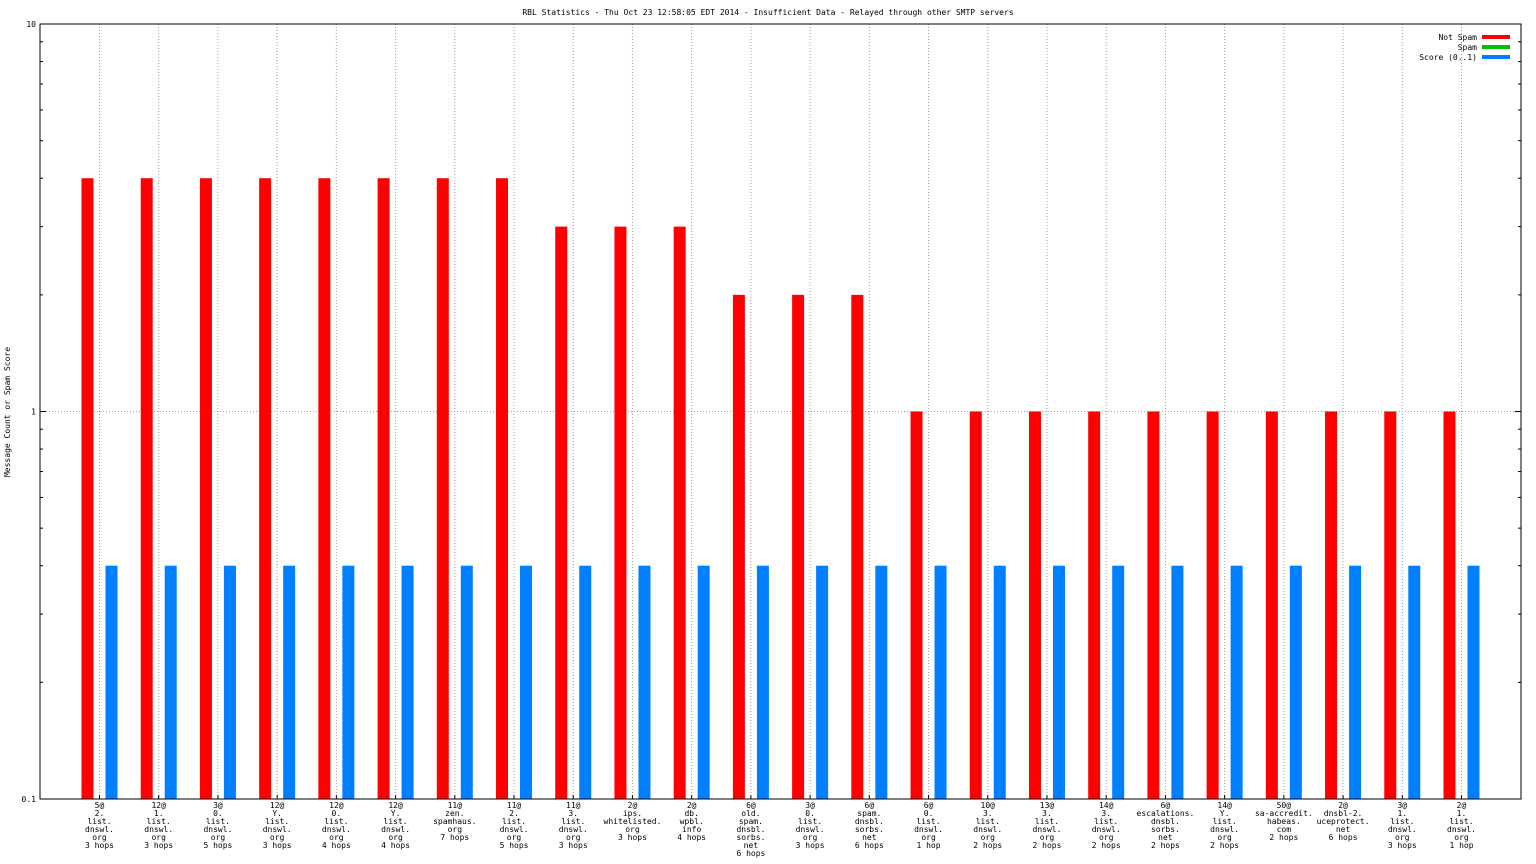 The width and height of the screenshot is (1536, 864). What do you see at coordinates (1224, 825) in the screenshot?
I see `x-tick-label: 14@ Y. list. dnswl. org 2 hops` at bounding box center [1224, 825].